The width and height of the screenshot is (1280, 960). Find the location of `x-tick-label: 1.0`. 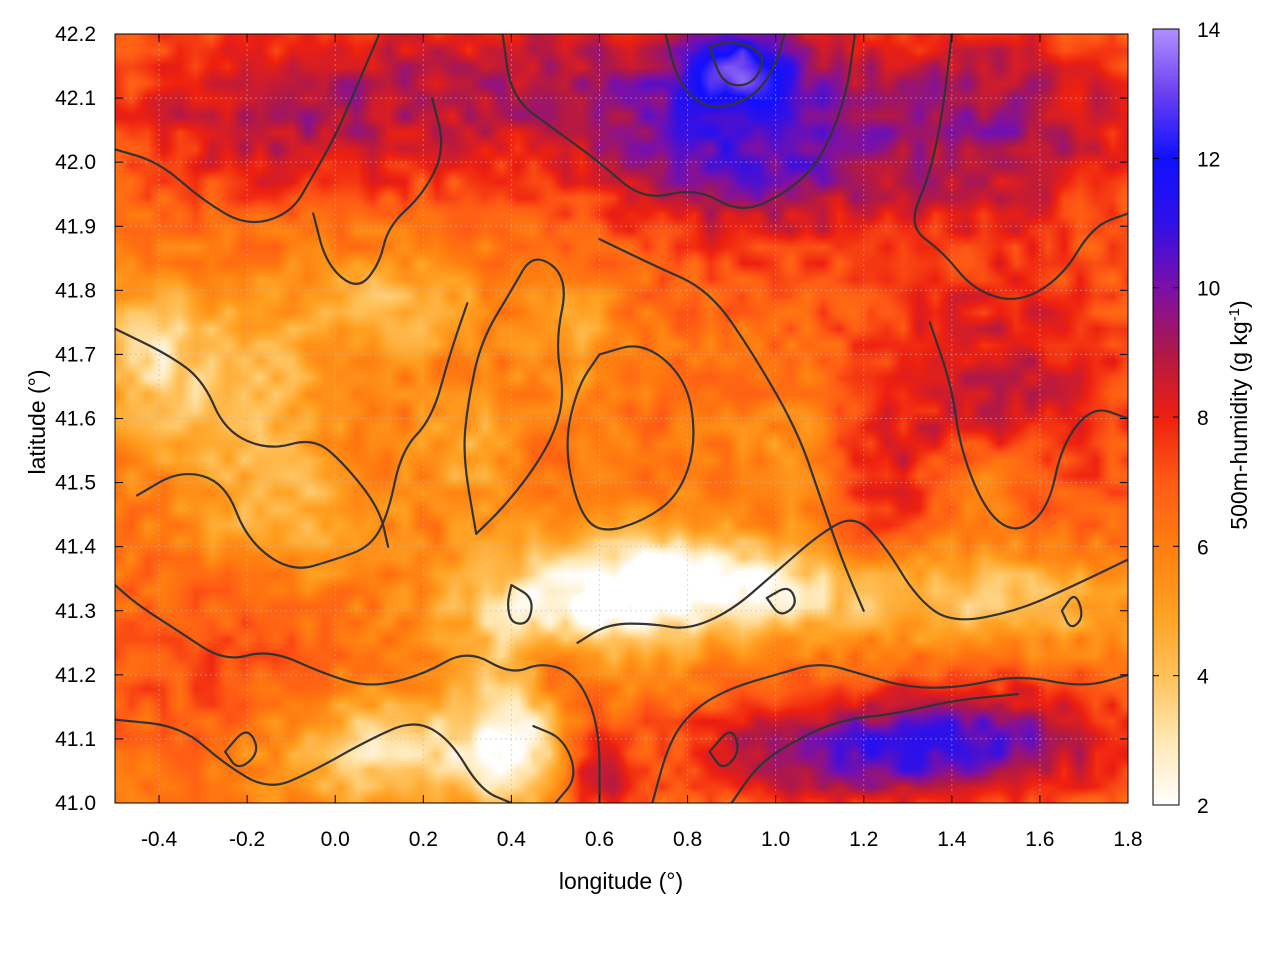

x-tick-label: 1.0 is located at coordinates (775, 839).